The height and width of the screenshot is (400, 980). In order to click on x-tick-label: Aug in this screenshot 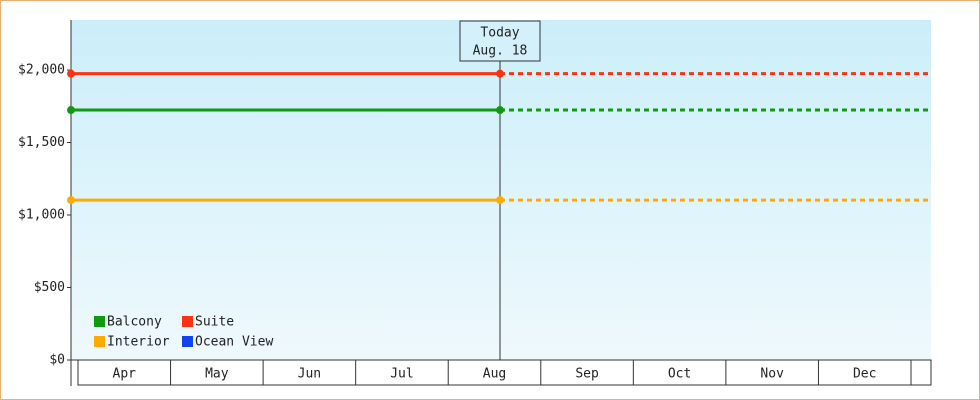, I will do `click(494, 374)`.